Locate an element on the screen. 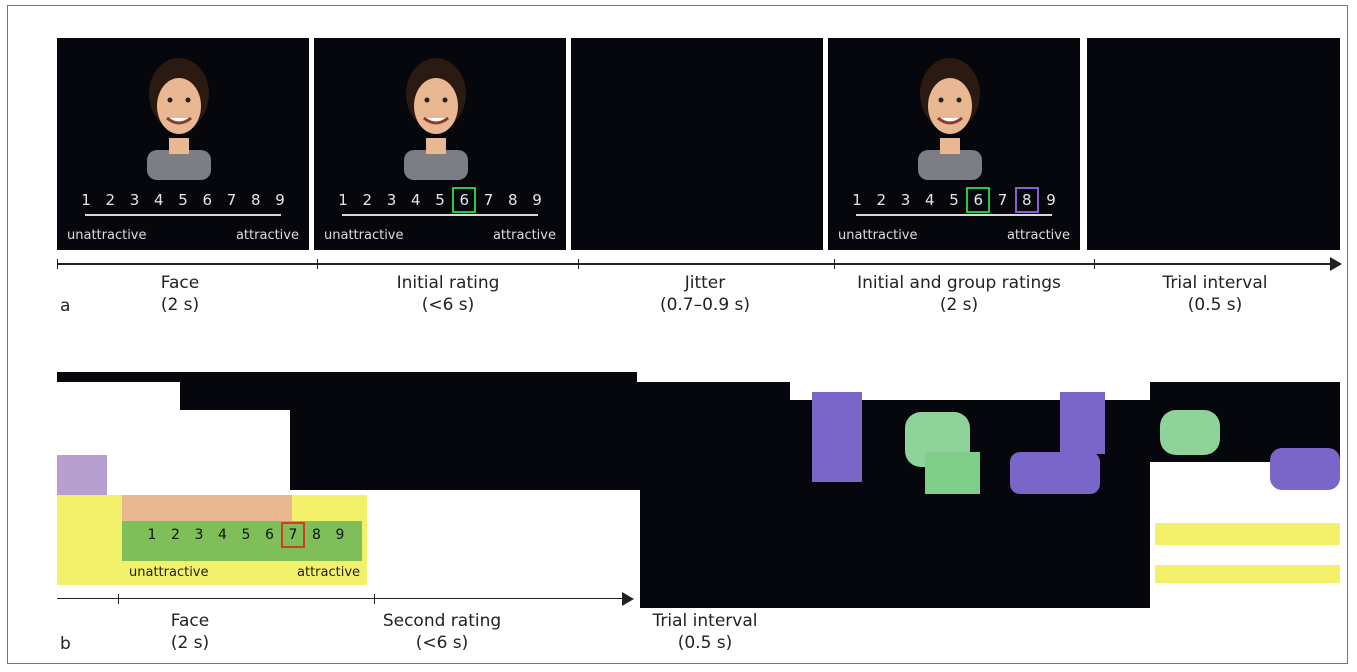 This screenshot has width=1357, height=672. group-rating-box: 8 is located at coordinates (1026, 200).